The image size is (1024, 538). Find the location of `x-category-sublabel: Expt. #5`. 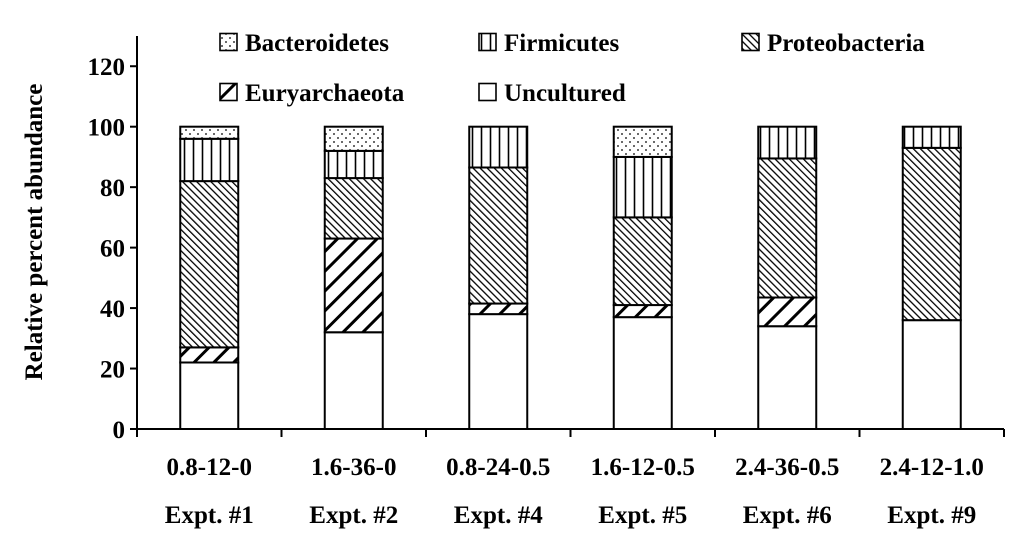

x-category-sublabel: Expt. #5 is located at coordinates (642, 515).